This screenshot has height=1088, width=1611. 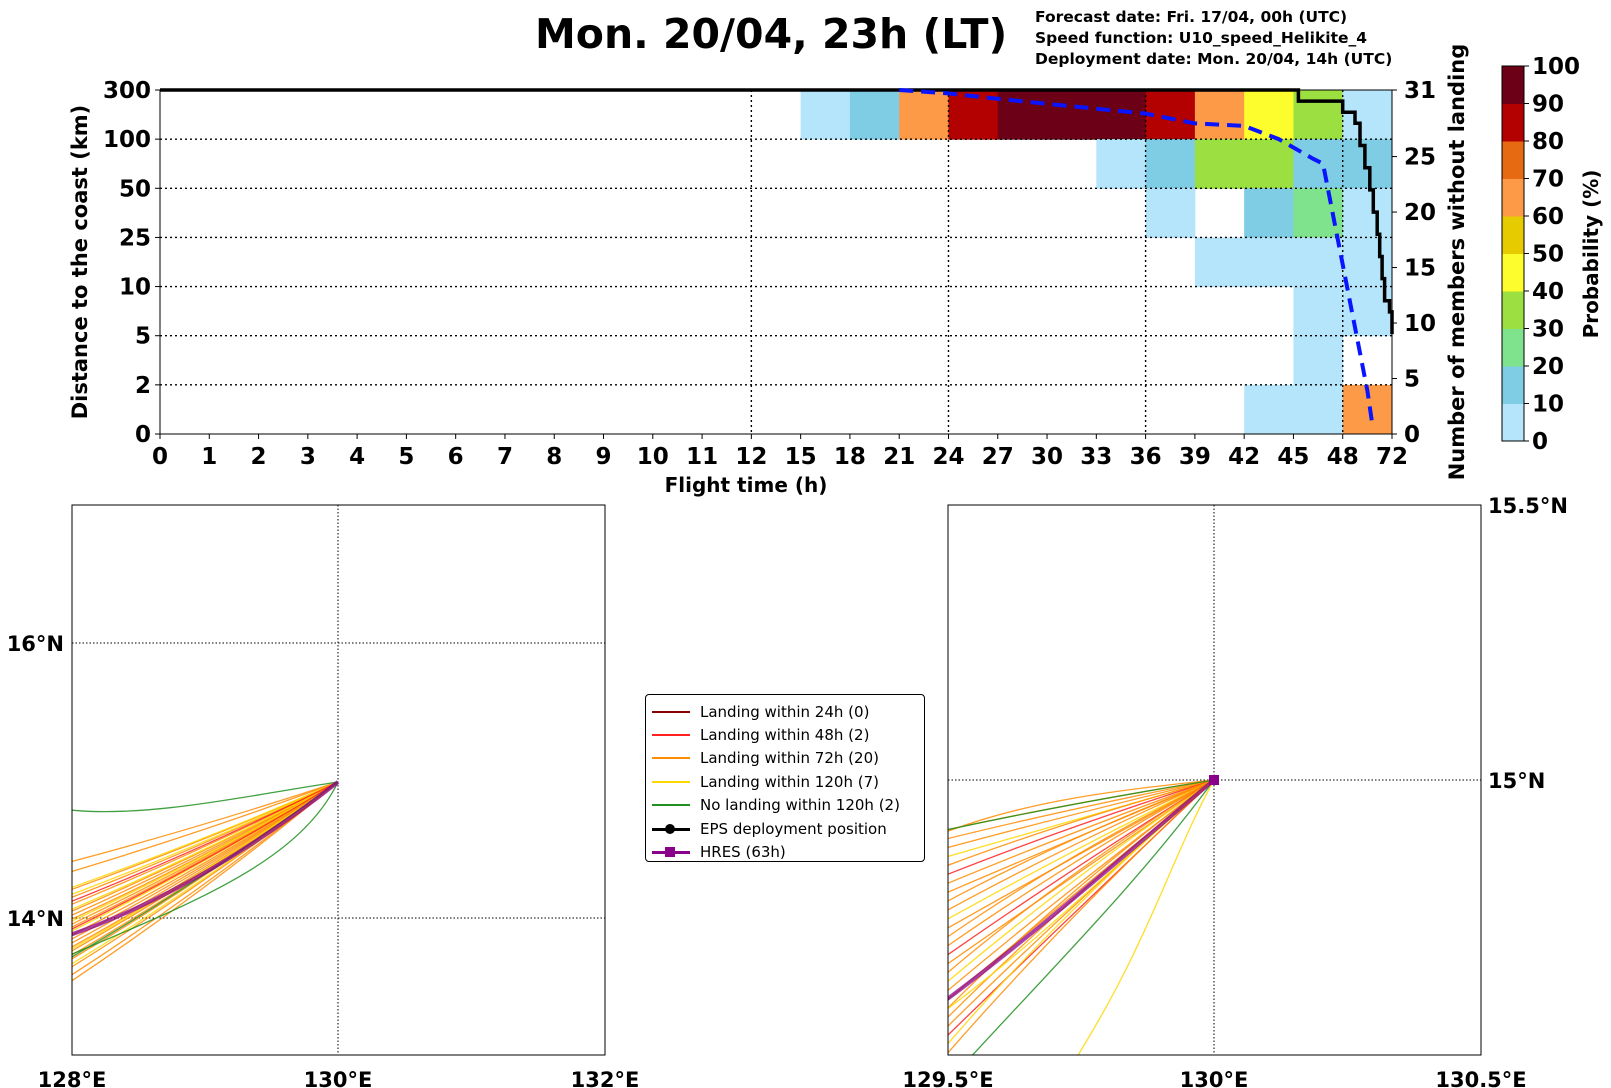 What do you see at coordinates (1457, 262) in the screenshot?
I see `y-right-axis-label: Number of members without landing` at bounding box center [1457, 262].